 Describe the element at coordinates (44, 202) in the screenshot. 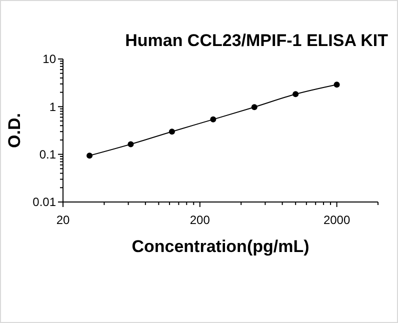

I see `y-tick-label: 0.01` at that location.